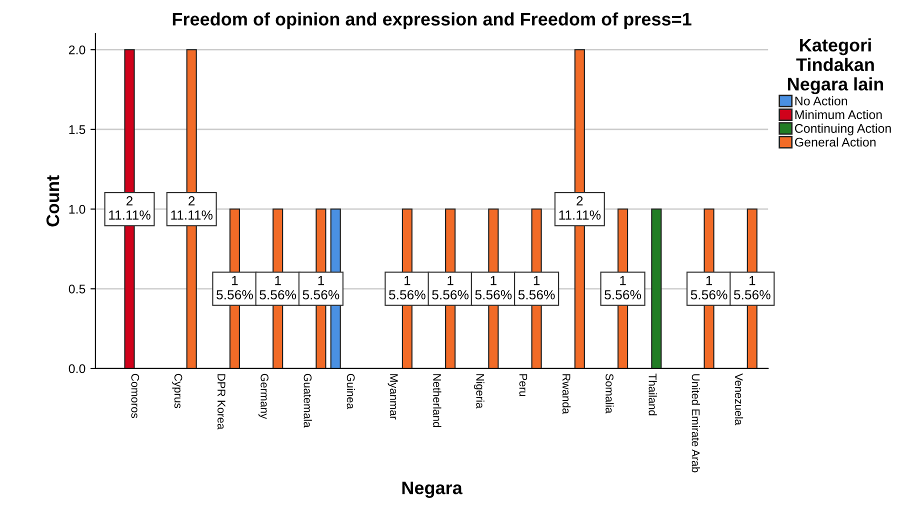 The height and width of the screenshot is (519, 909). Describe the element at coordinates (222, 402) in the screenshot. I see `x-tick-label: DPR Korea` at that location.